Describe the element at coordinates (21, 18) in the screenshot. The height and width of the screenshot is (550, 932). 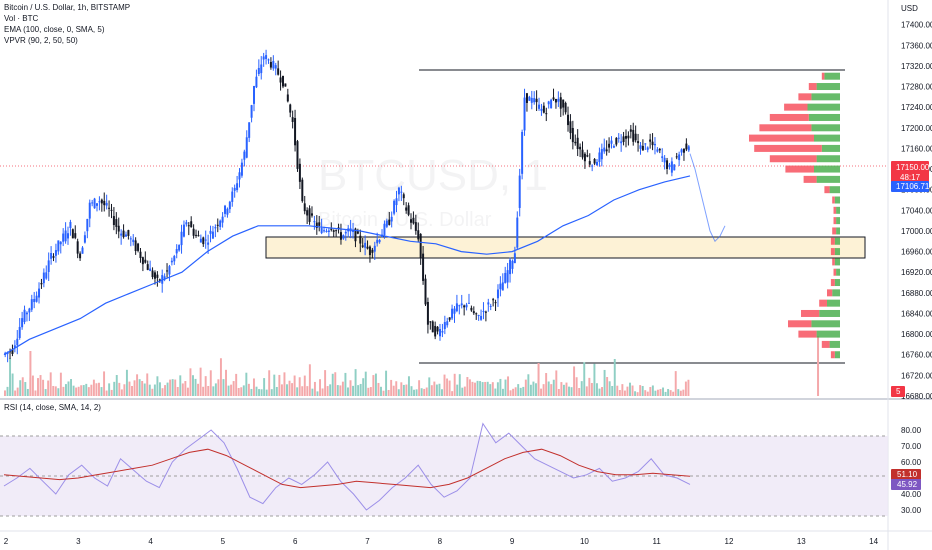
I see `volume-legend: Vol · BTC` at that location.